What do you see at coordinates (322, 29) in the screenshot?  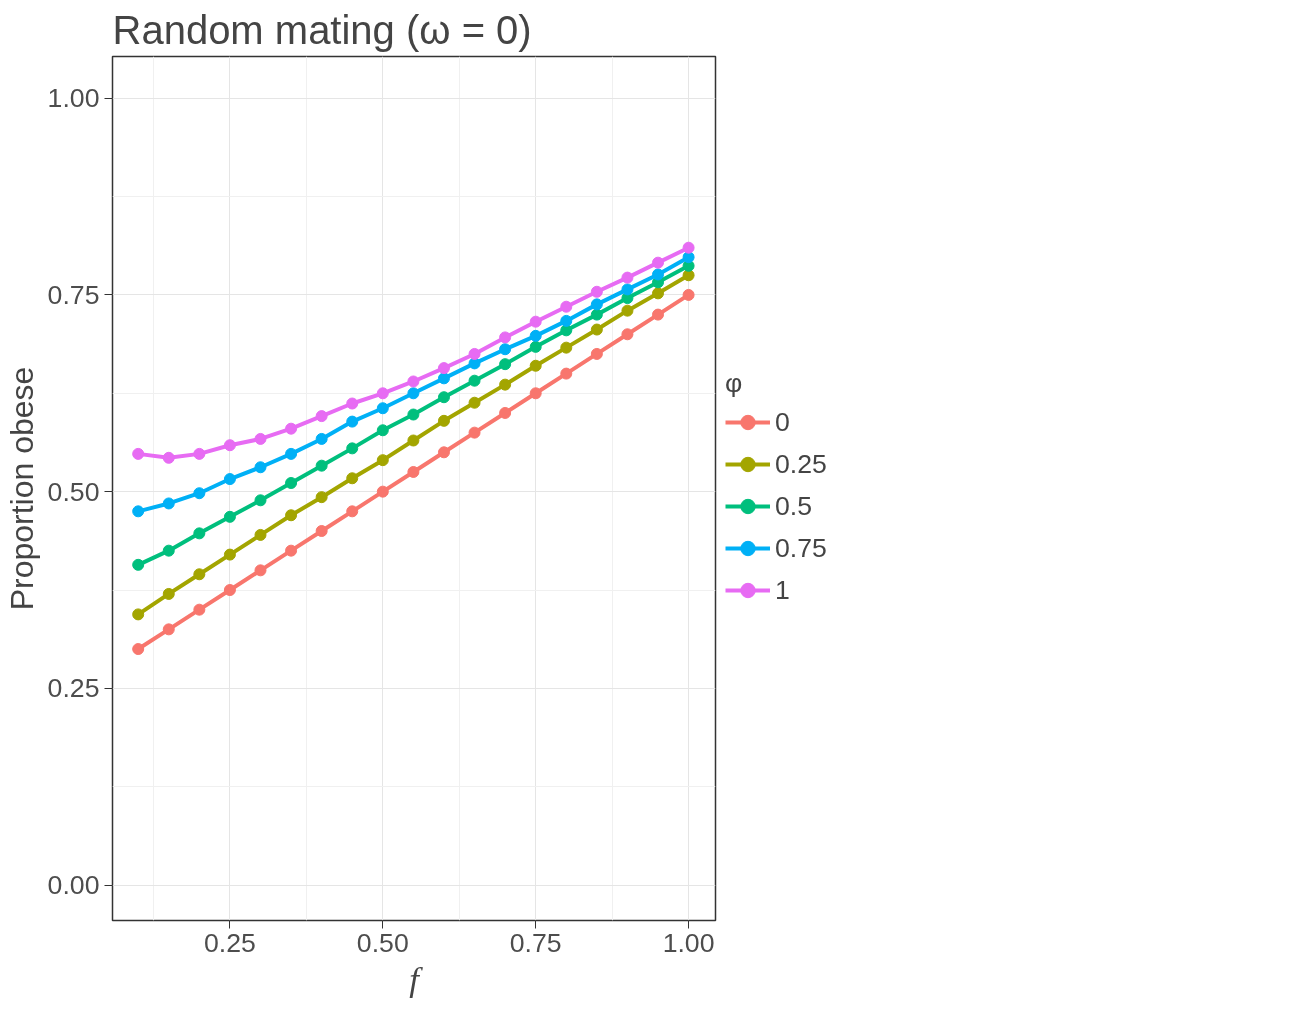 I see `chart-title: Random mating (ω = 0)` at bounding box center [322, 29].